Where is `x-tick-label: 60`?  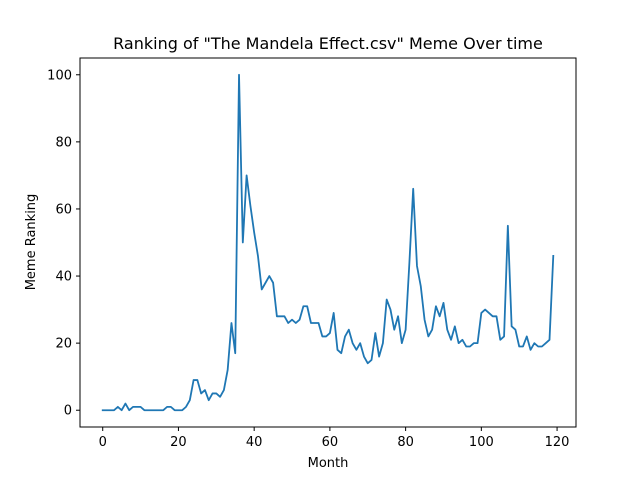
x-tick-label: 60 is located at coordinates (330, 442).